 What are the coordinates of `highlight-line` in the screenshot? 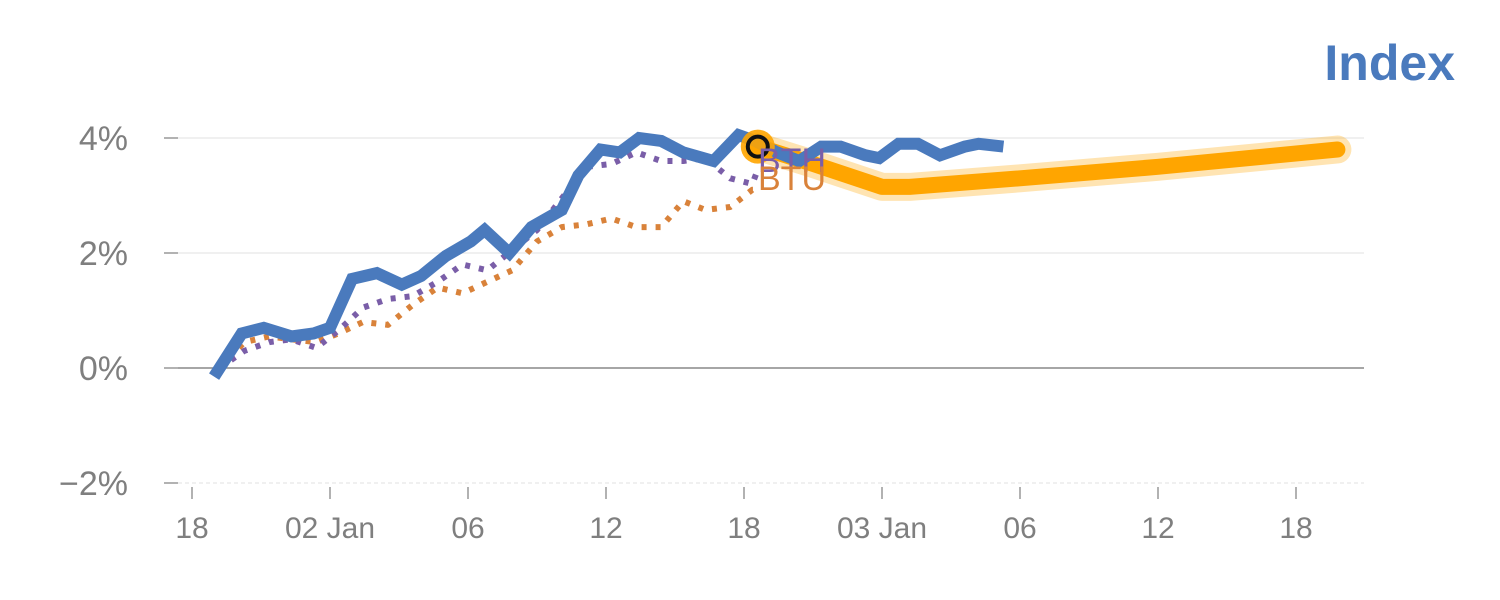 It's located at (1047, 166).